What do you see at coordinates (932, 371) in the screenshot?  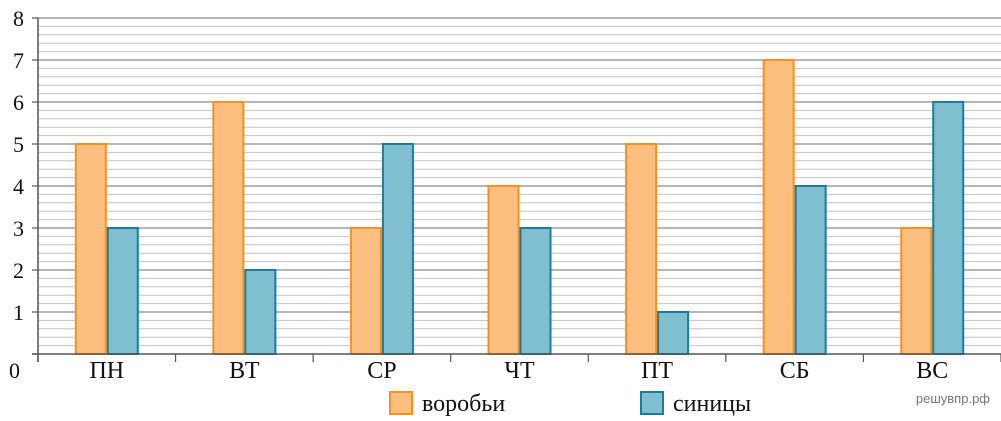 I see `x-tick-label: ВС` at bounding box center [932, 371].